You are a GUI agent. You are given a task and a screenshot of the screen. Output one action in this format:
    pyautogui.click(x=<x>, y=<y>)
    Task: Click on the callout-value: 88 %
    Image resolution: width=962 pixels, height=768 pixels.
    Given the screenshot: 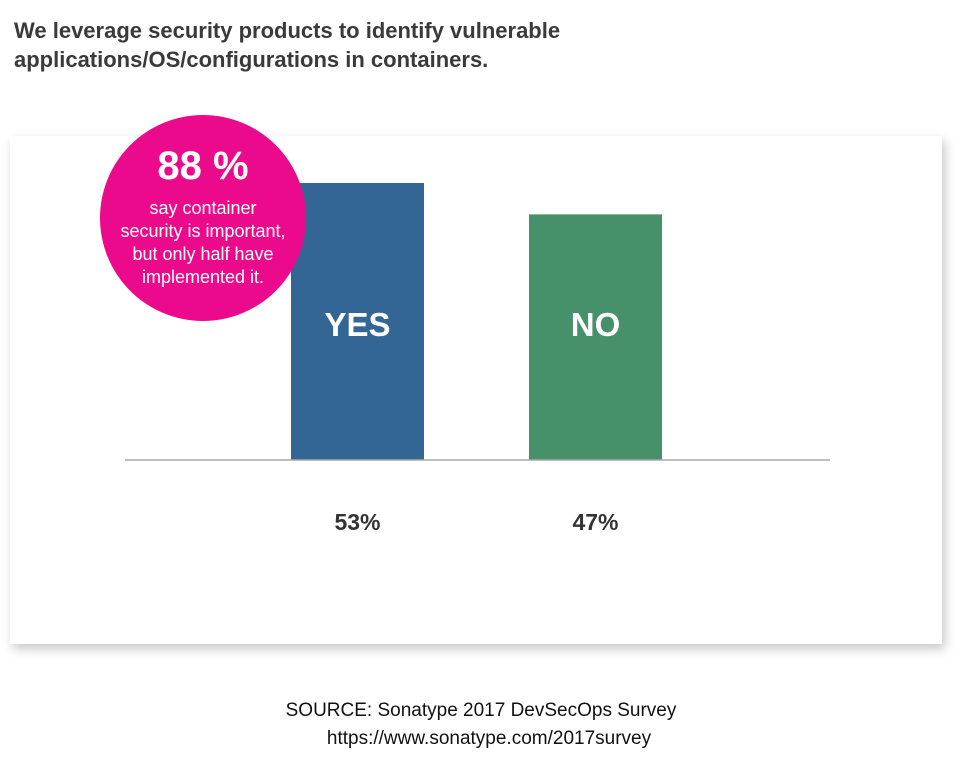 What is the action you would take?
    pyautogui.click(x=203, y=166)
    